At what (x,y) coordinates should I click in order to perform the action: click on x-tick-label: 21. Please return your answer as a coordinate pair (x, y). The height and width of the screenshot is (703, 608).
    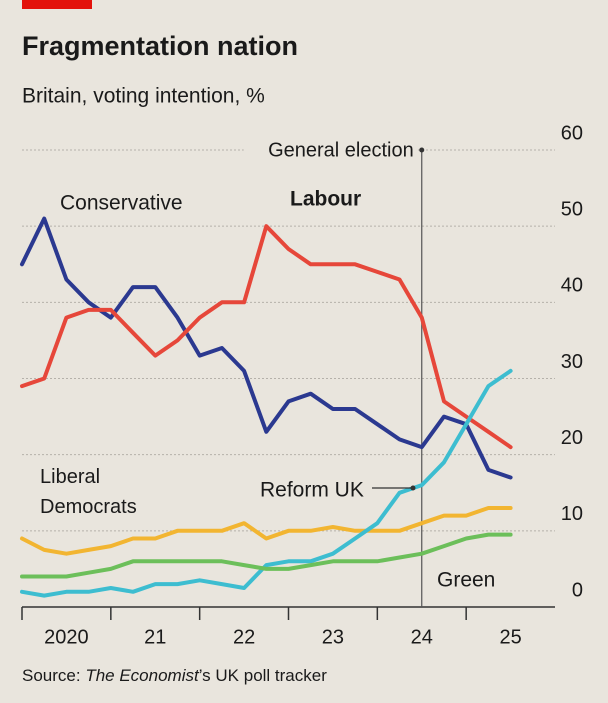
    Looking at the image, I should click on (155, 637).